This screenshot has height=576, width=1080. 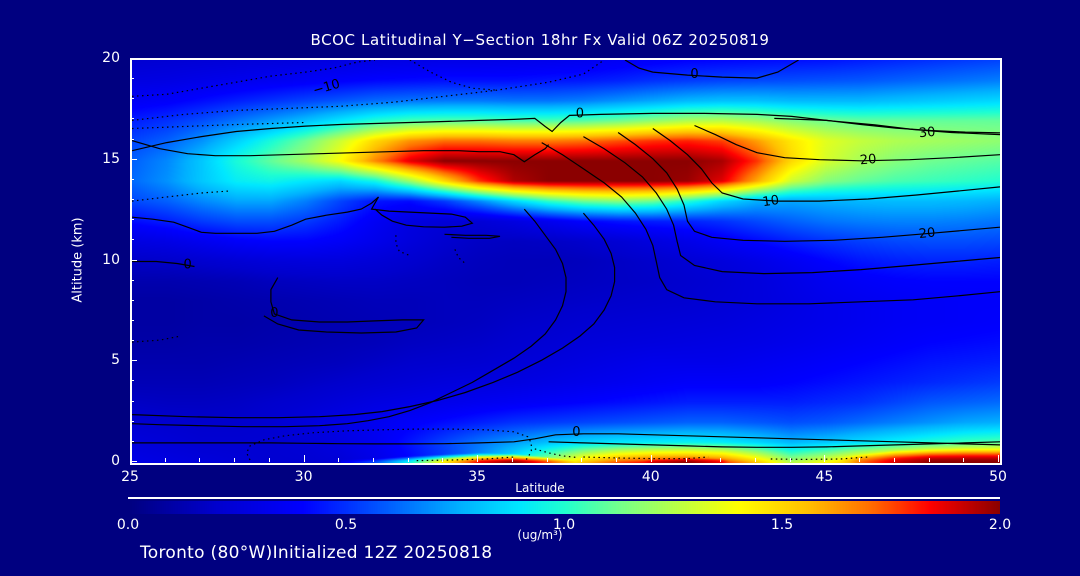 What do you see at coordinates (316, 553) in the screenshot?
I see `footer-caption: Toronto (80°W)Initialized 12Z 20250818` at bounding box center [316, 553].